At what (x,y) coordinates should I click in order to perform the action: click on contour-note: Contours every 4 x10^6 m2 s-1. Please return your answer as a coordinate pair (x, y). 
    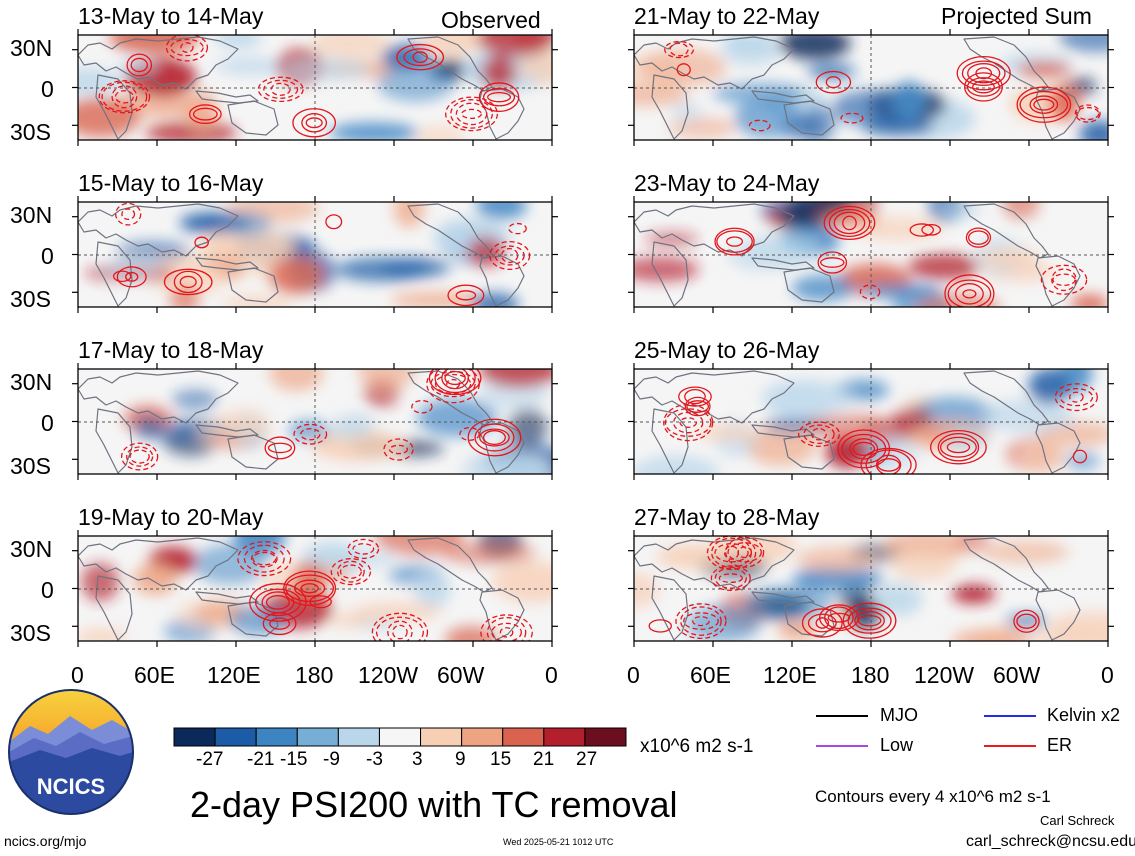
    Looking at the image, I should click on (933, 796).